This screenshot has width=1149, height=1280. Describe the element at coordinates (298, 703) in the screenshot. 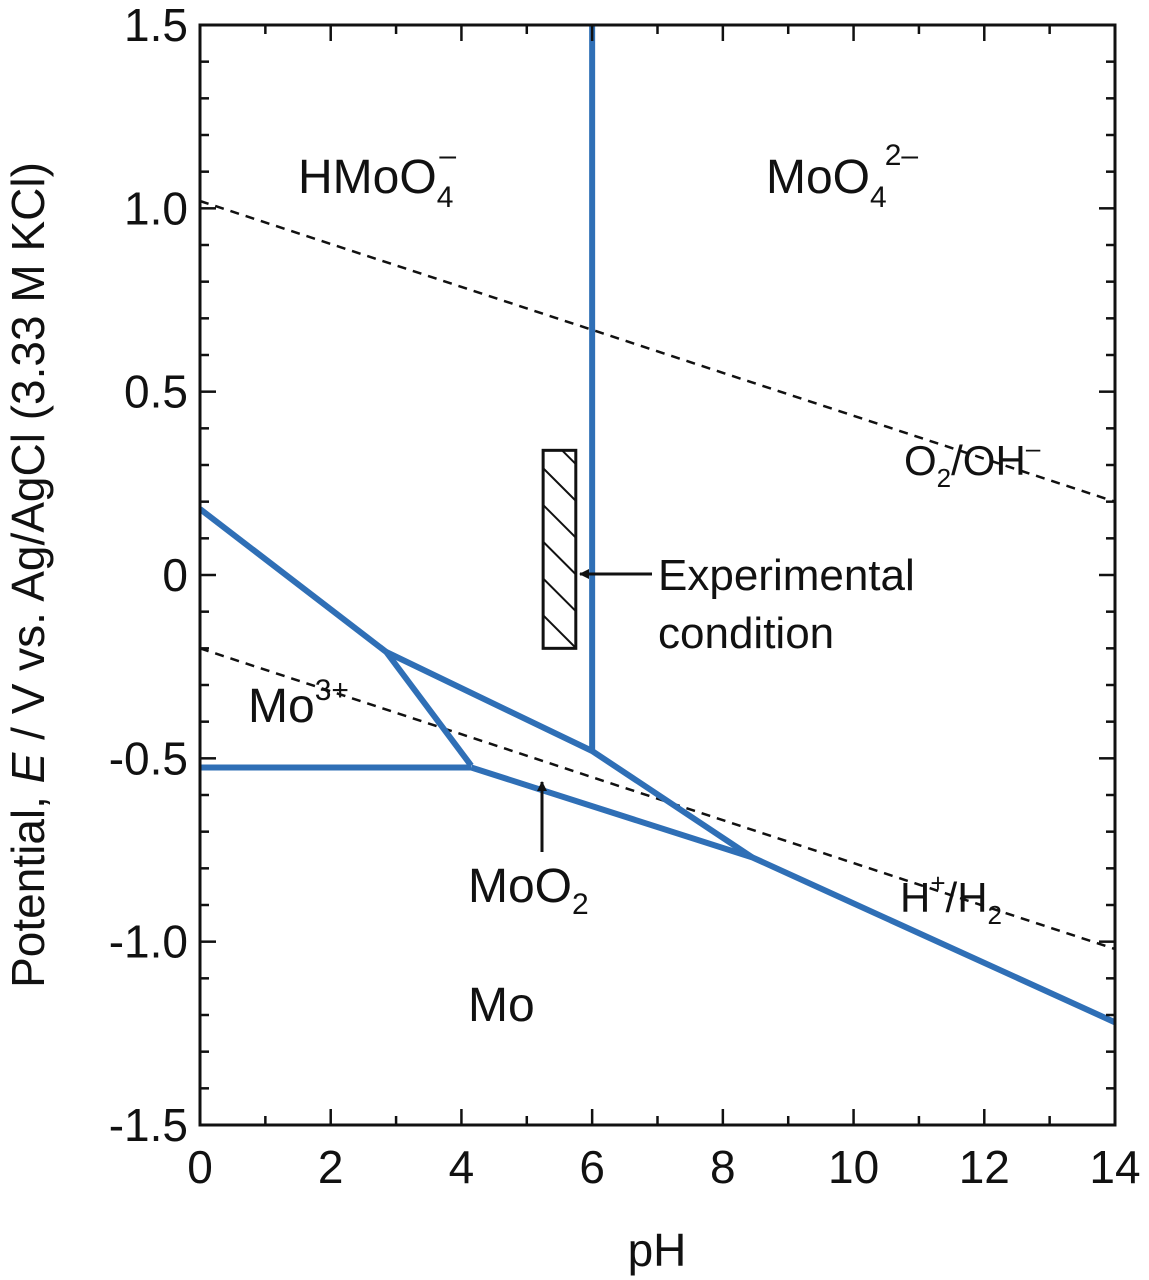

I see `region-label-mo3: Mo3+` at that location.